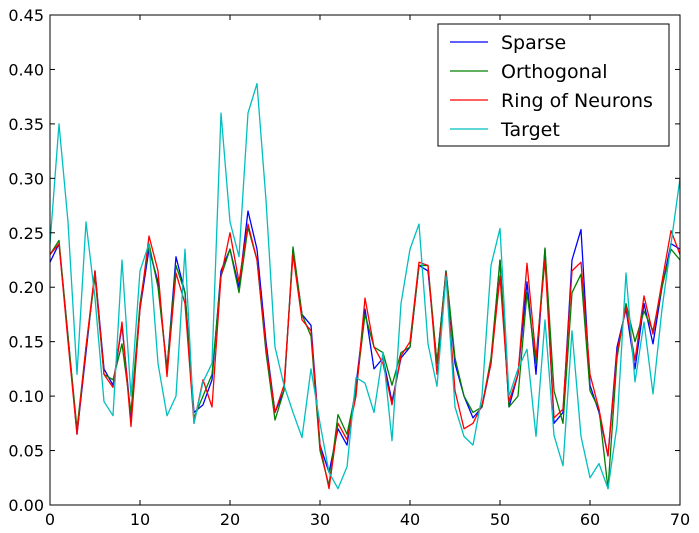 The image size is (699, 533). I want to click on x-tick-label: 60, so click(590, 519).